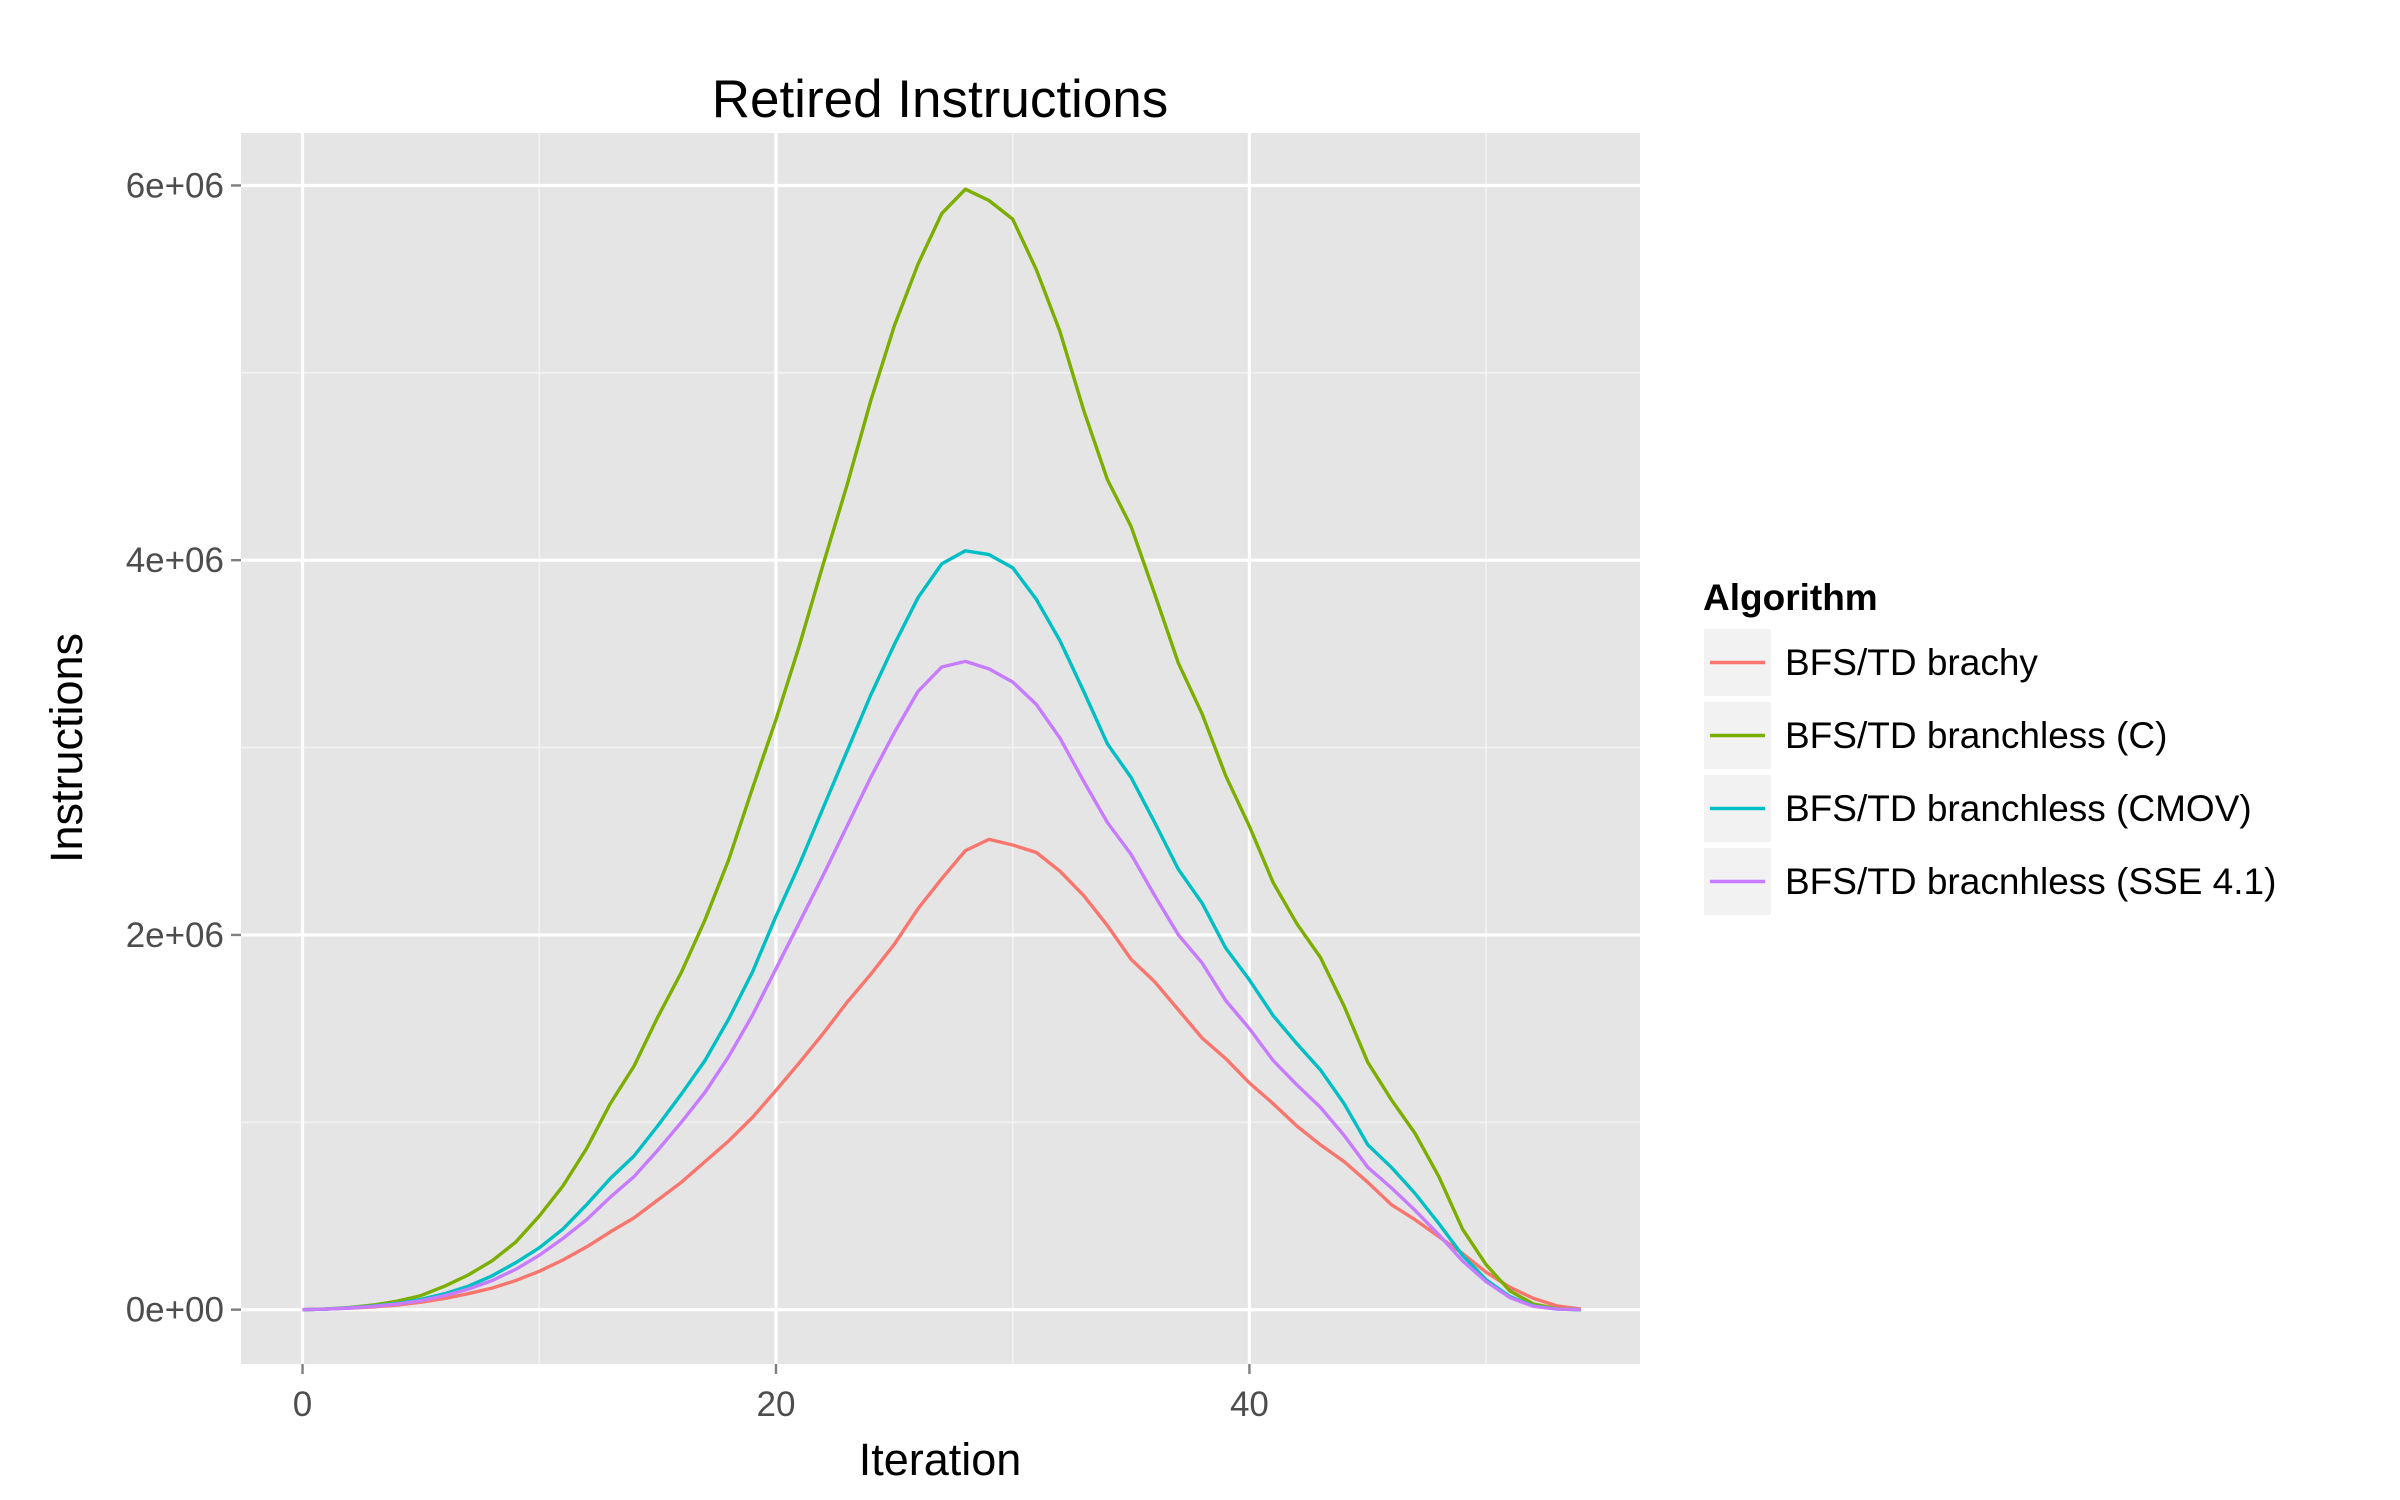 The height and width of the screenshot is (1500, 2400). I want to click on x-axis-title: Iteration, so click(940, 1459).